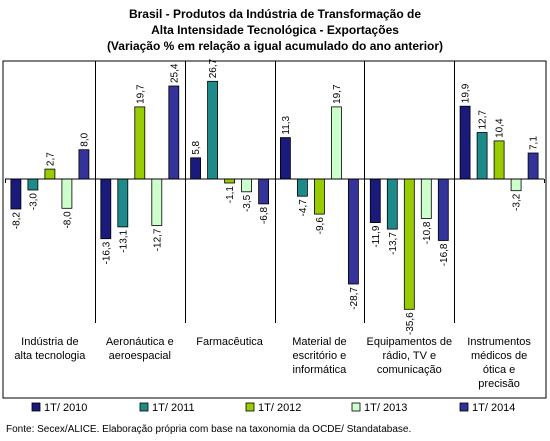 The height and width of the screenshot is (441, 550). I want to click on category-label: informática, so click(320, 370).